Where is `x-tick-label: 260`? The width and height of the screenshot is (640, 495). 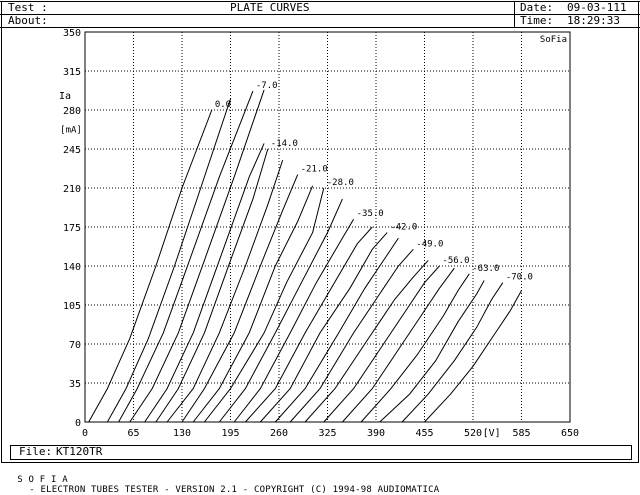 x-tick-label: 260 is located at coordinates (279, 433).